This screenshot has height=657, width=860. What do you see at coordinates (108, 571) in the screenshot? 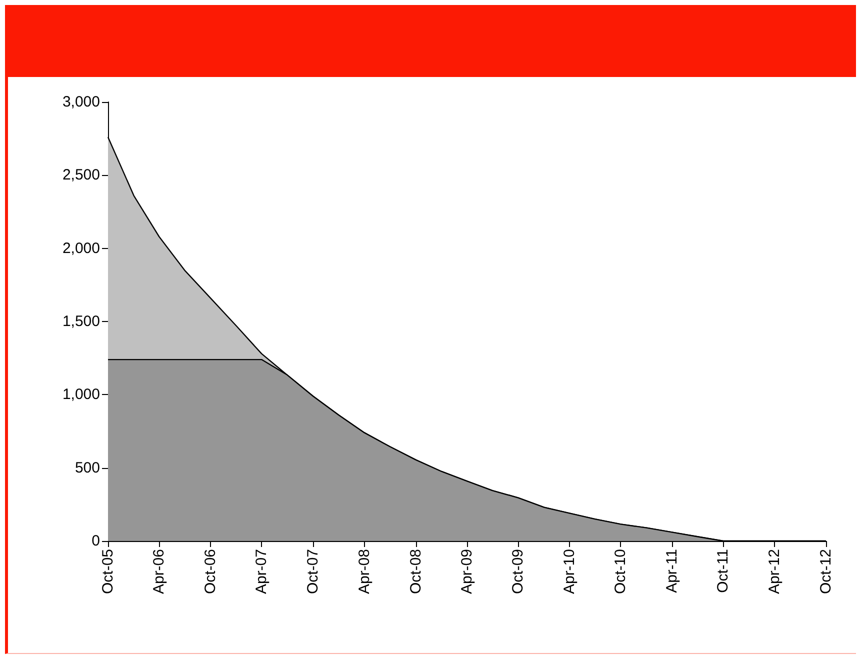
I see `x-tick-label: Oct-05` at bounding box center [108, 571].